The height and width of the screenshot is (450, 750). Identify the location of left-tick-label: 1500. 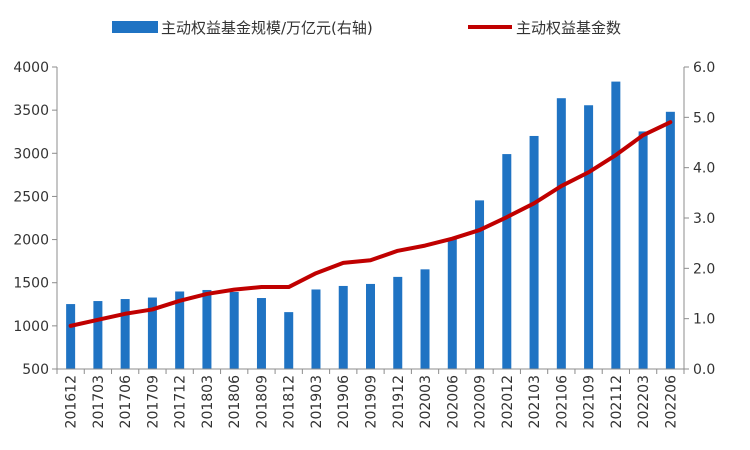
(31, 284).